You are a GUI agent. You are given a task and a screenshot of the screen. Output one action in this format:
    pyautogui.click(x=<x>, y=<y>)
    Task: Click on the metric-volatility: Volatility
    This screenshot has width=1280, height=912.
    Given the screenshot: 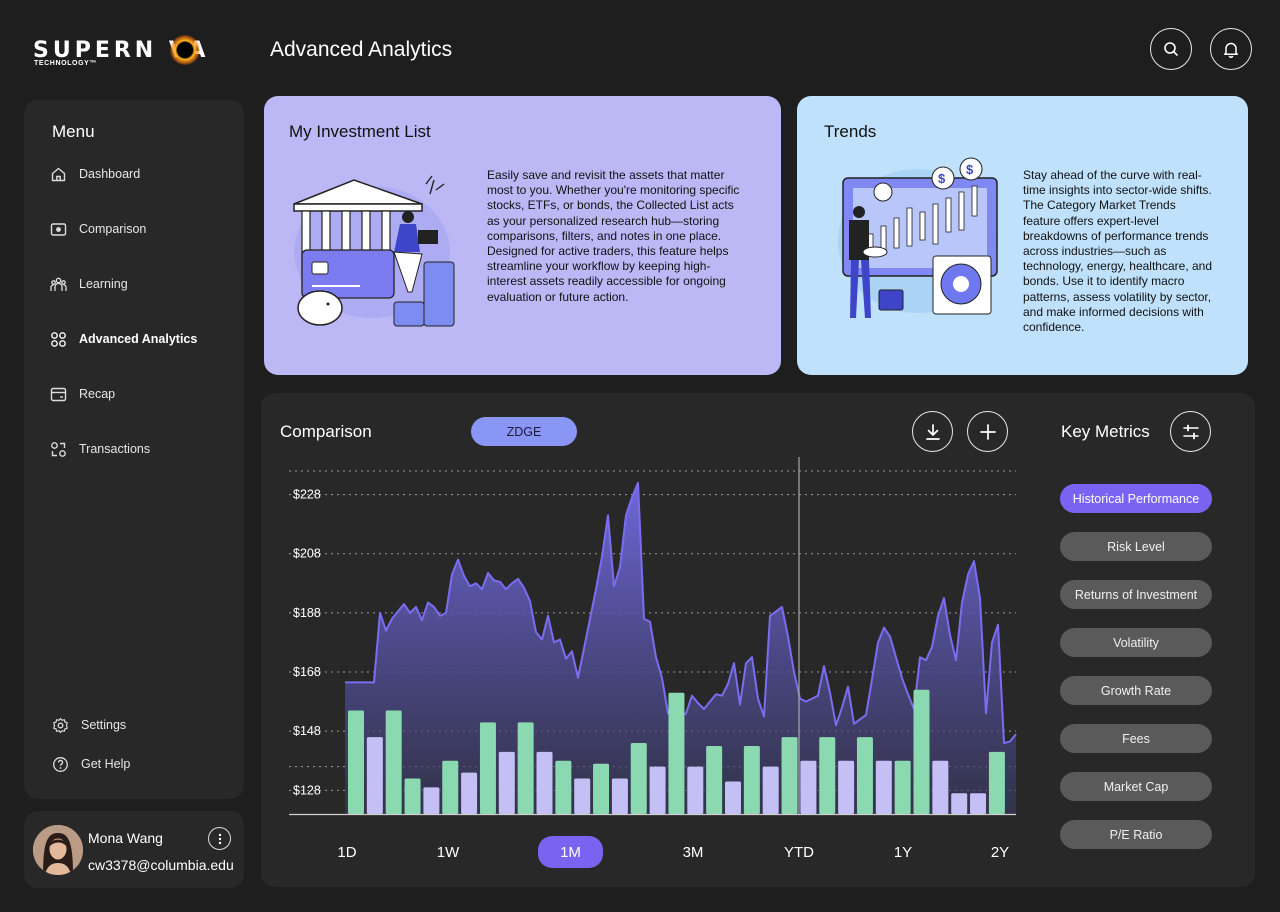 What is the action you would take?
    pyautogui.click(x=1136, y=642)
    